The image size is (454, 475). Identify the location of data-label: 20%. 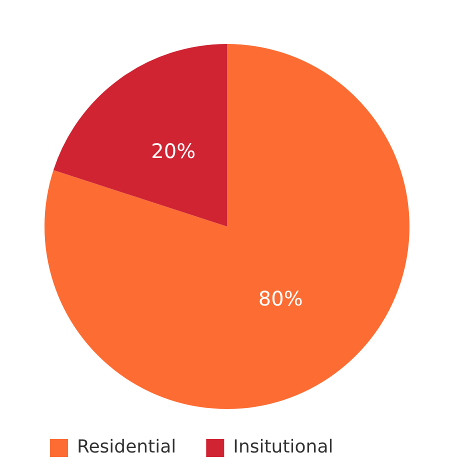
(173, 150).